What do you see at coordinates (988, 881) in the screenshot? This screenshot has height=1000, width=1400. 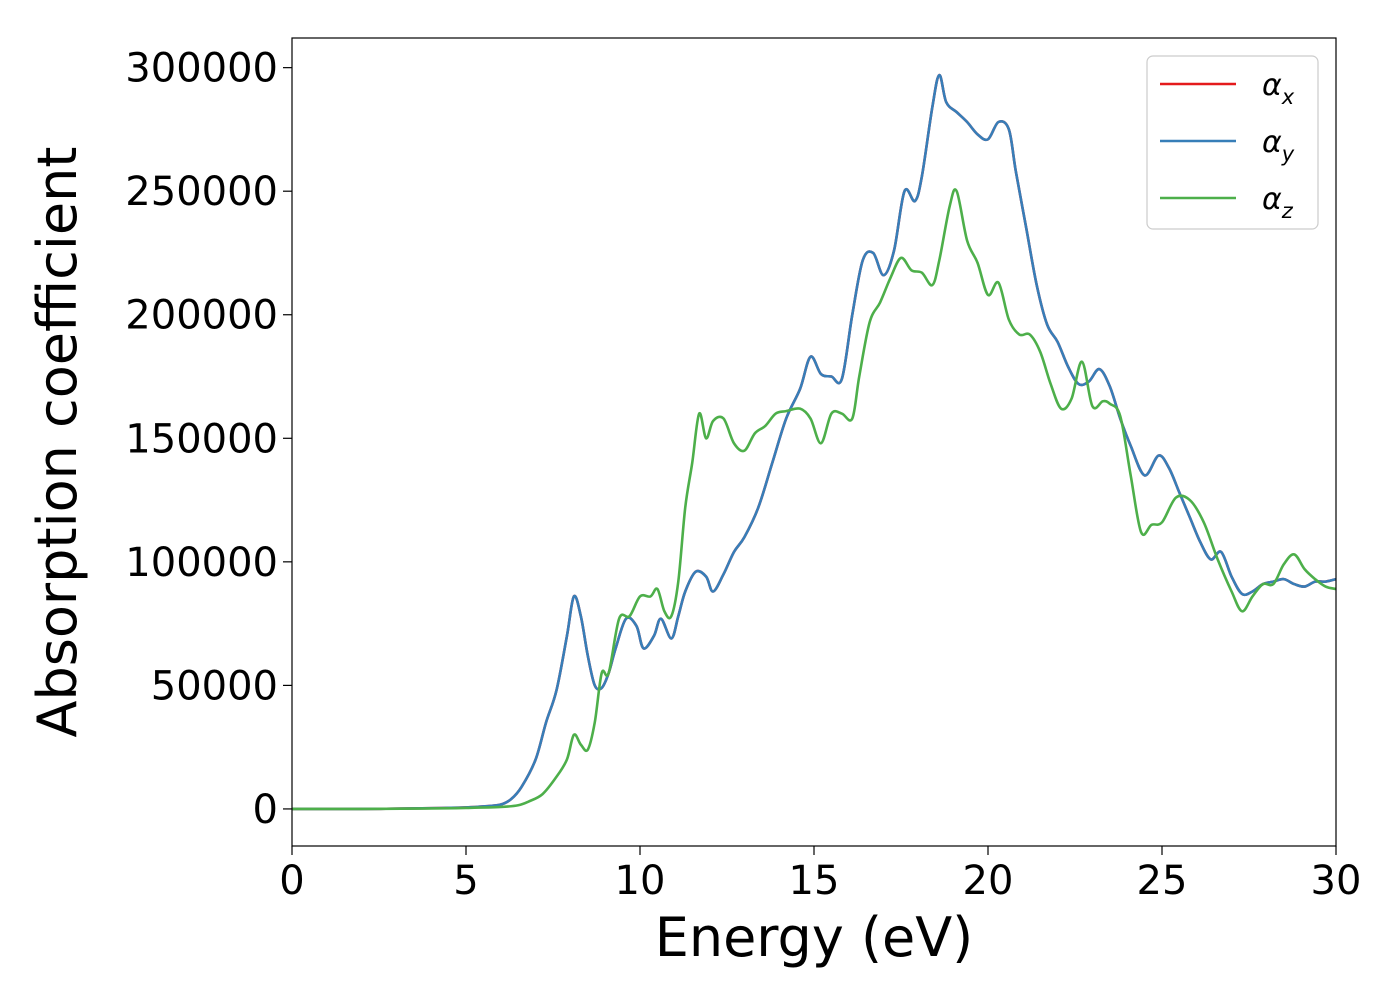 I see `x-tick-label: 20` at bounding box center [988, 881].